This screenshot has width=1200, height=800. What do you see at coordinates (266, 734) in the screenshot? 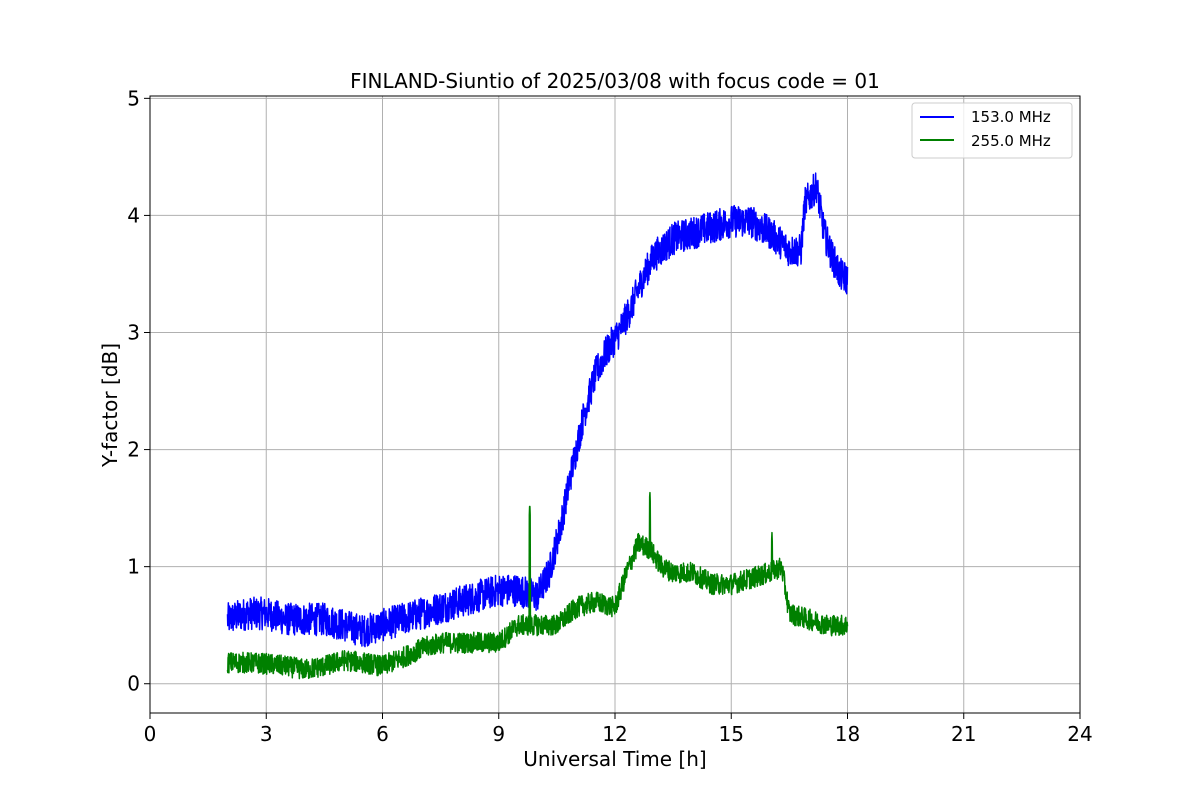
I see `x-tick-label: 3` at bounding box center [266, 734].